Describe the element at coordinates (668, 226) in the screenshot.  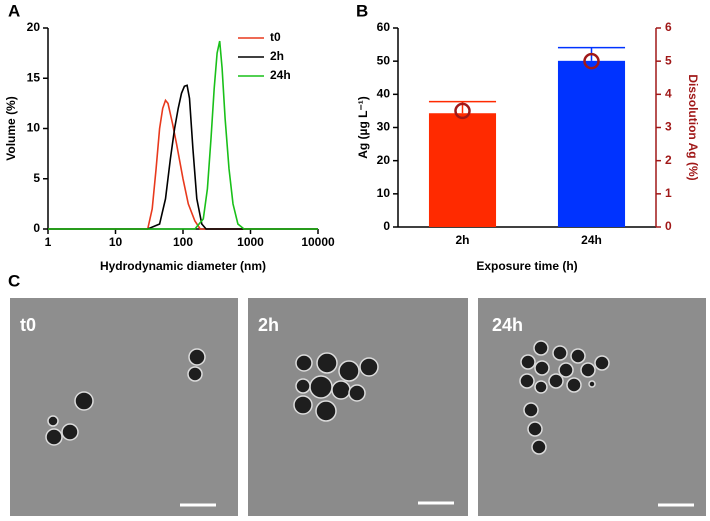
I see `y2-tick-label: 0` at that location.